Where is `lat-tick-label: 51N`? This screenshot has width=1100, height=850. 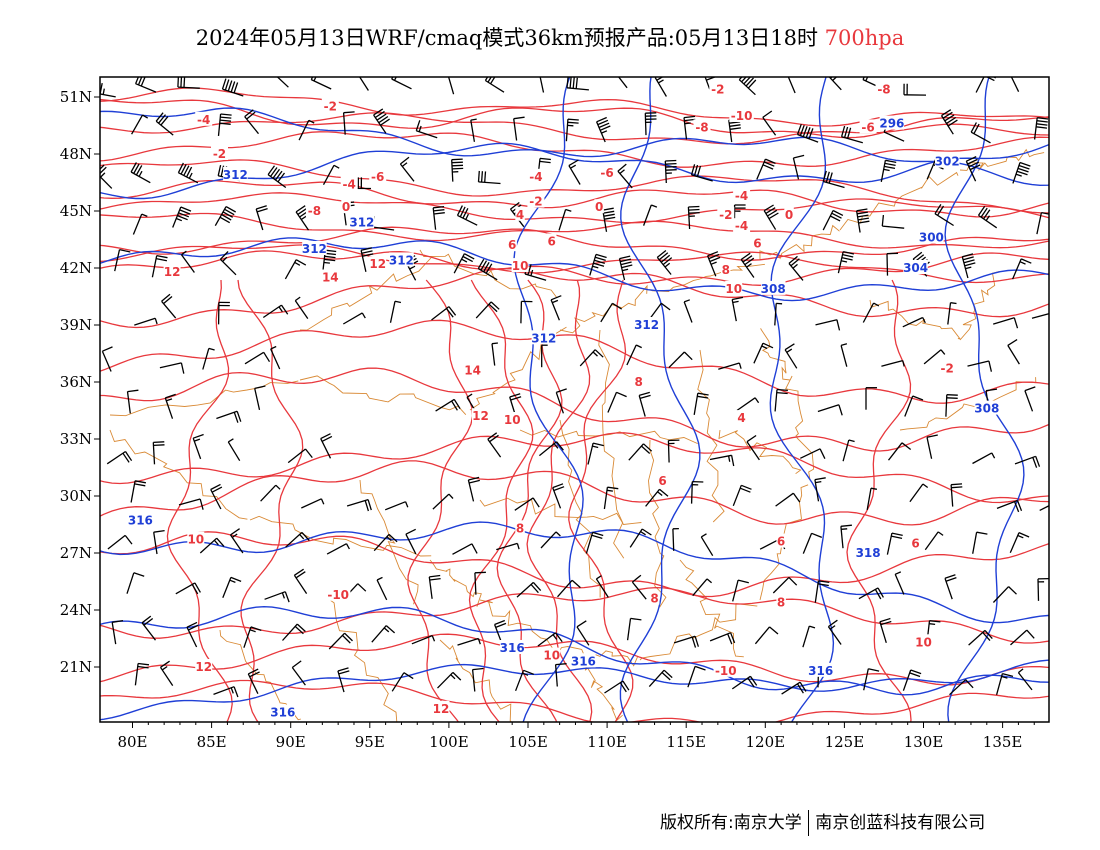
lat-tick-label: 51N is located at coordinates (76, 97).